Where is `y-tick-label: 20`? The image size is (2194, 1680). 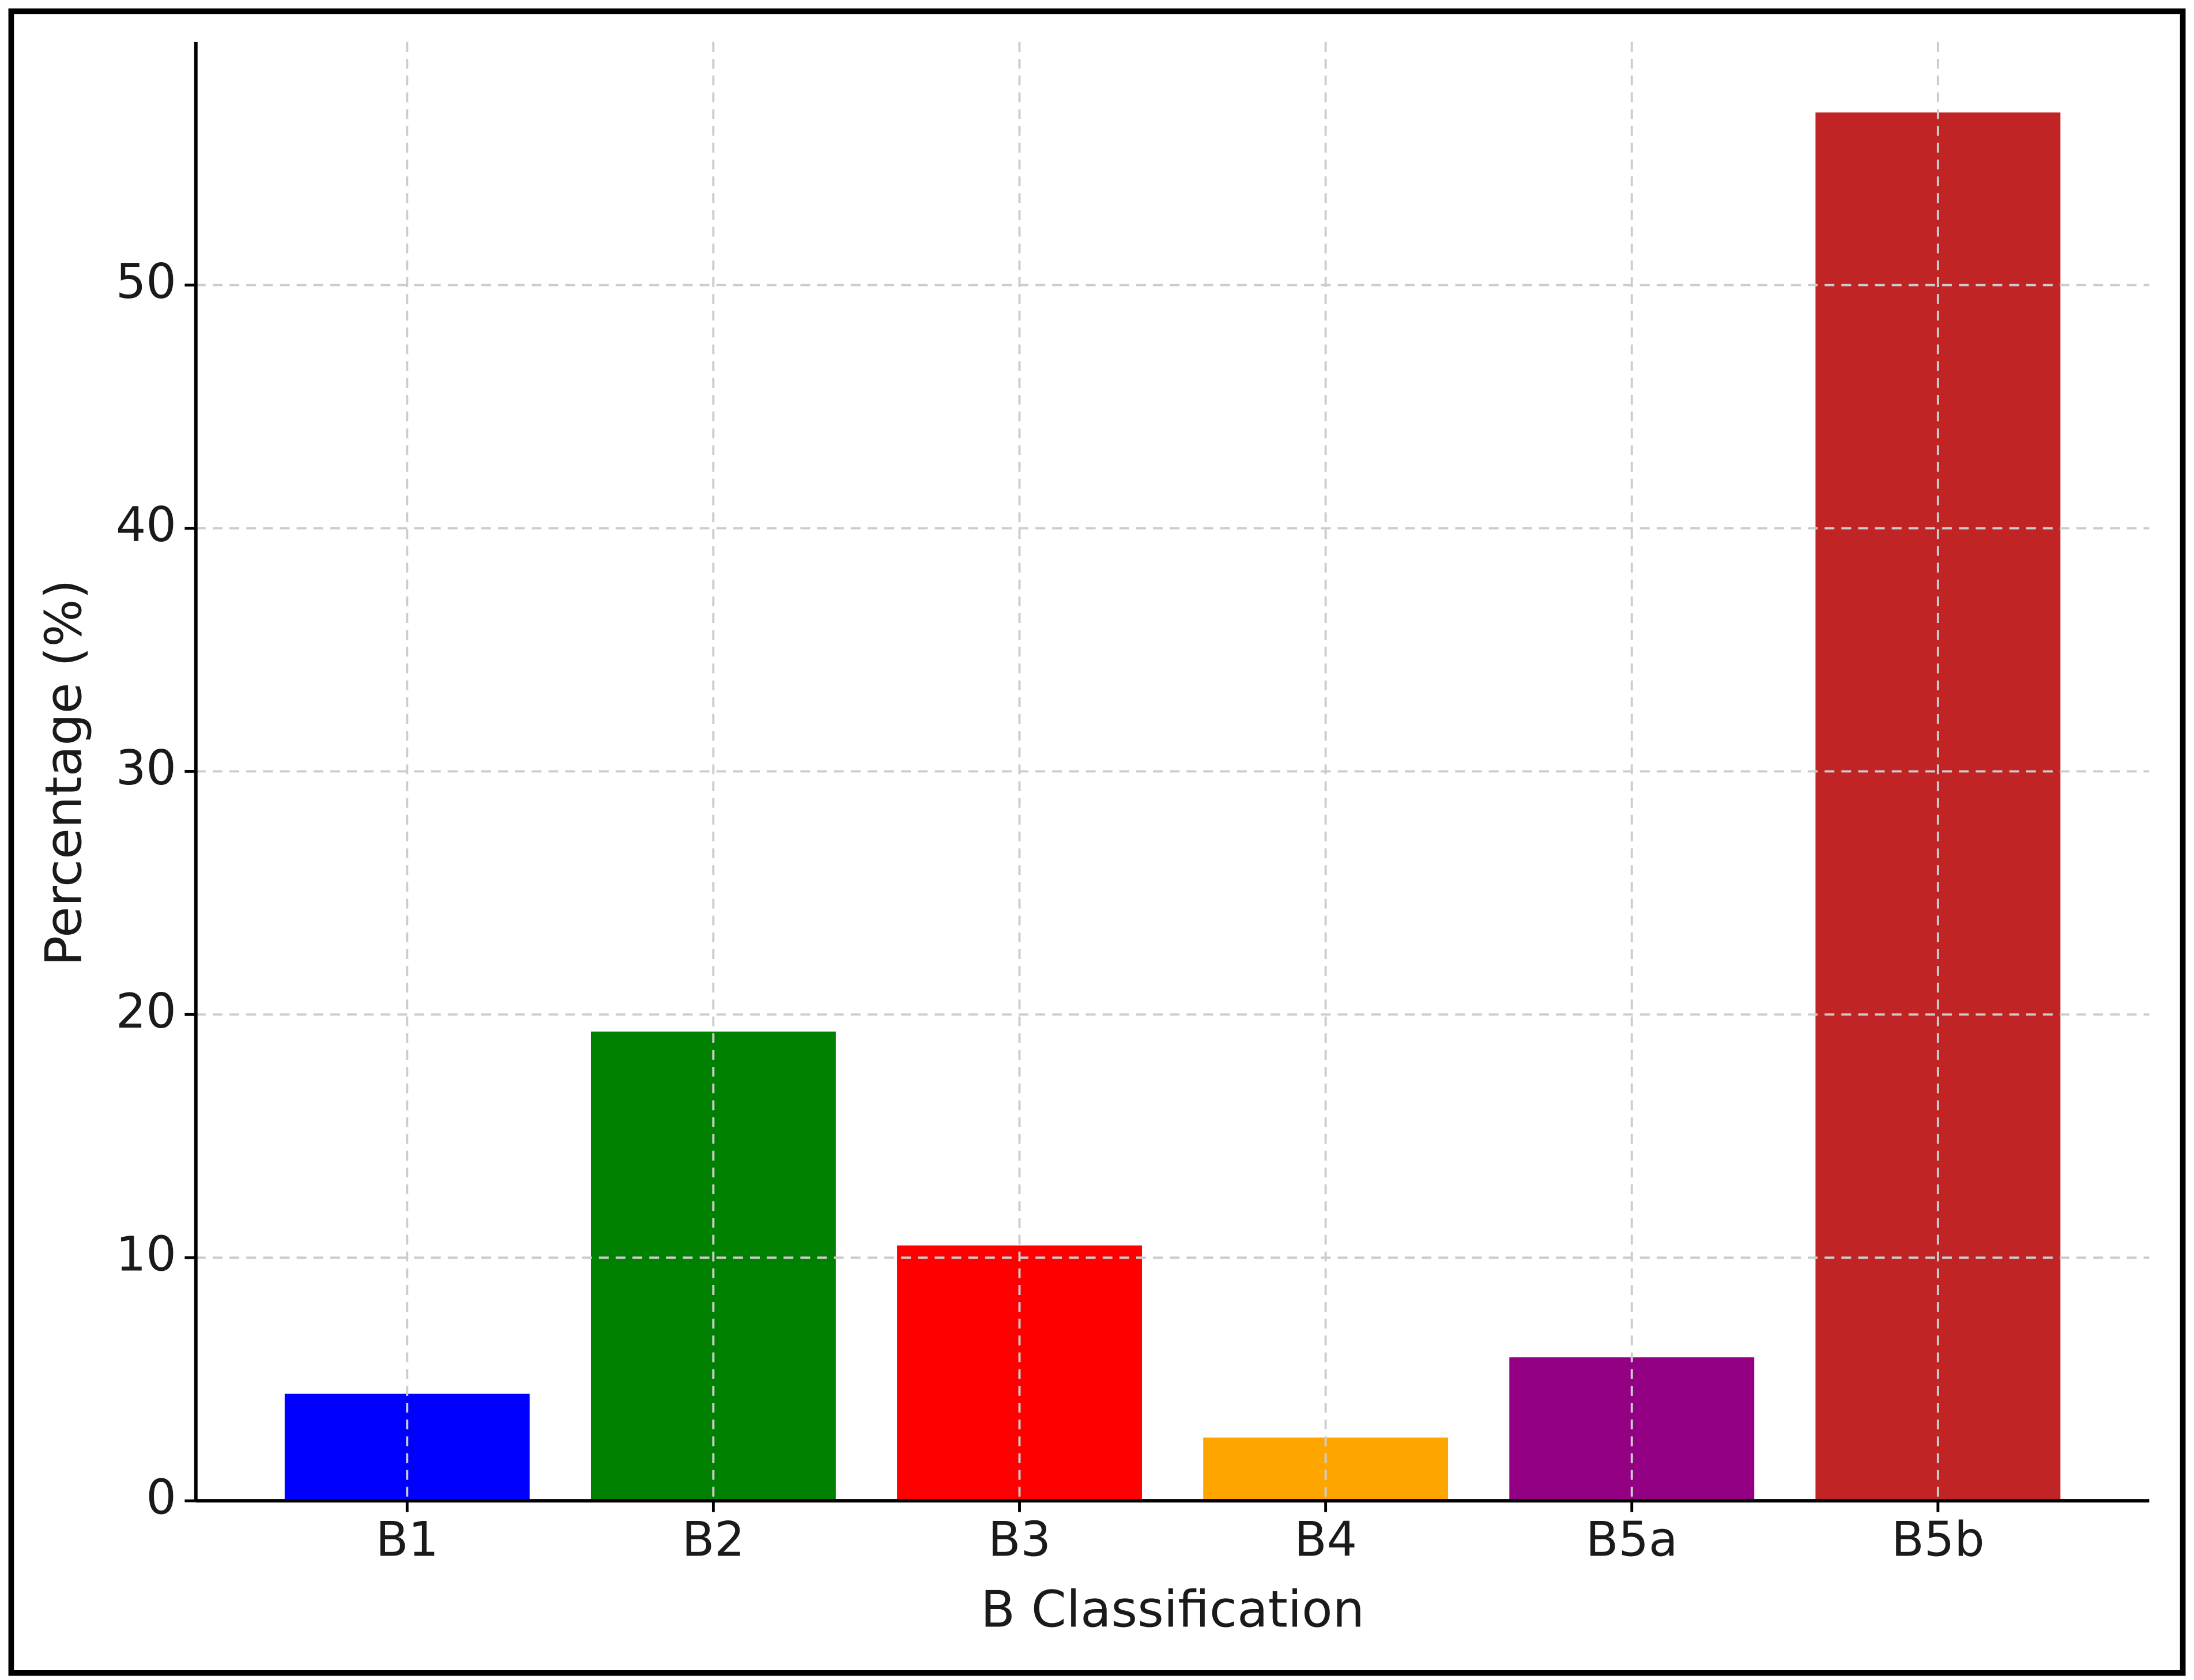 y-tick-label: 20 is located at coordinates (146, 1012).